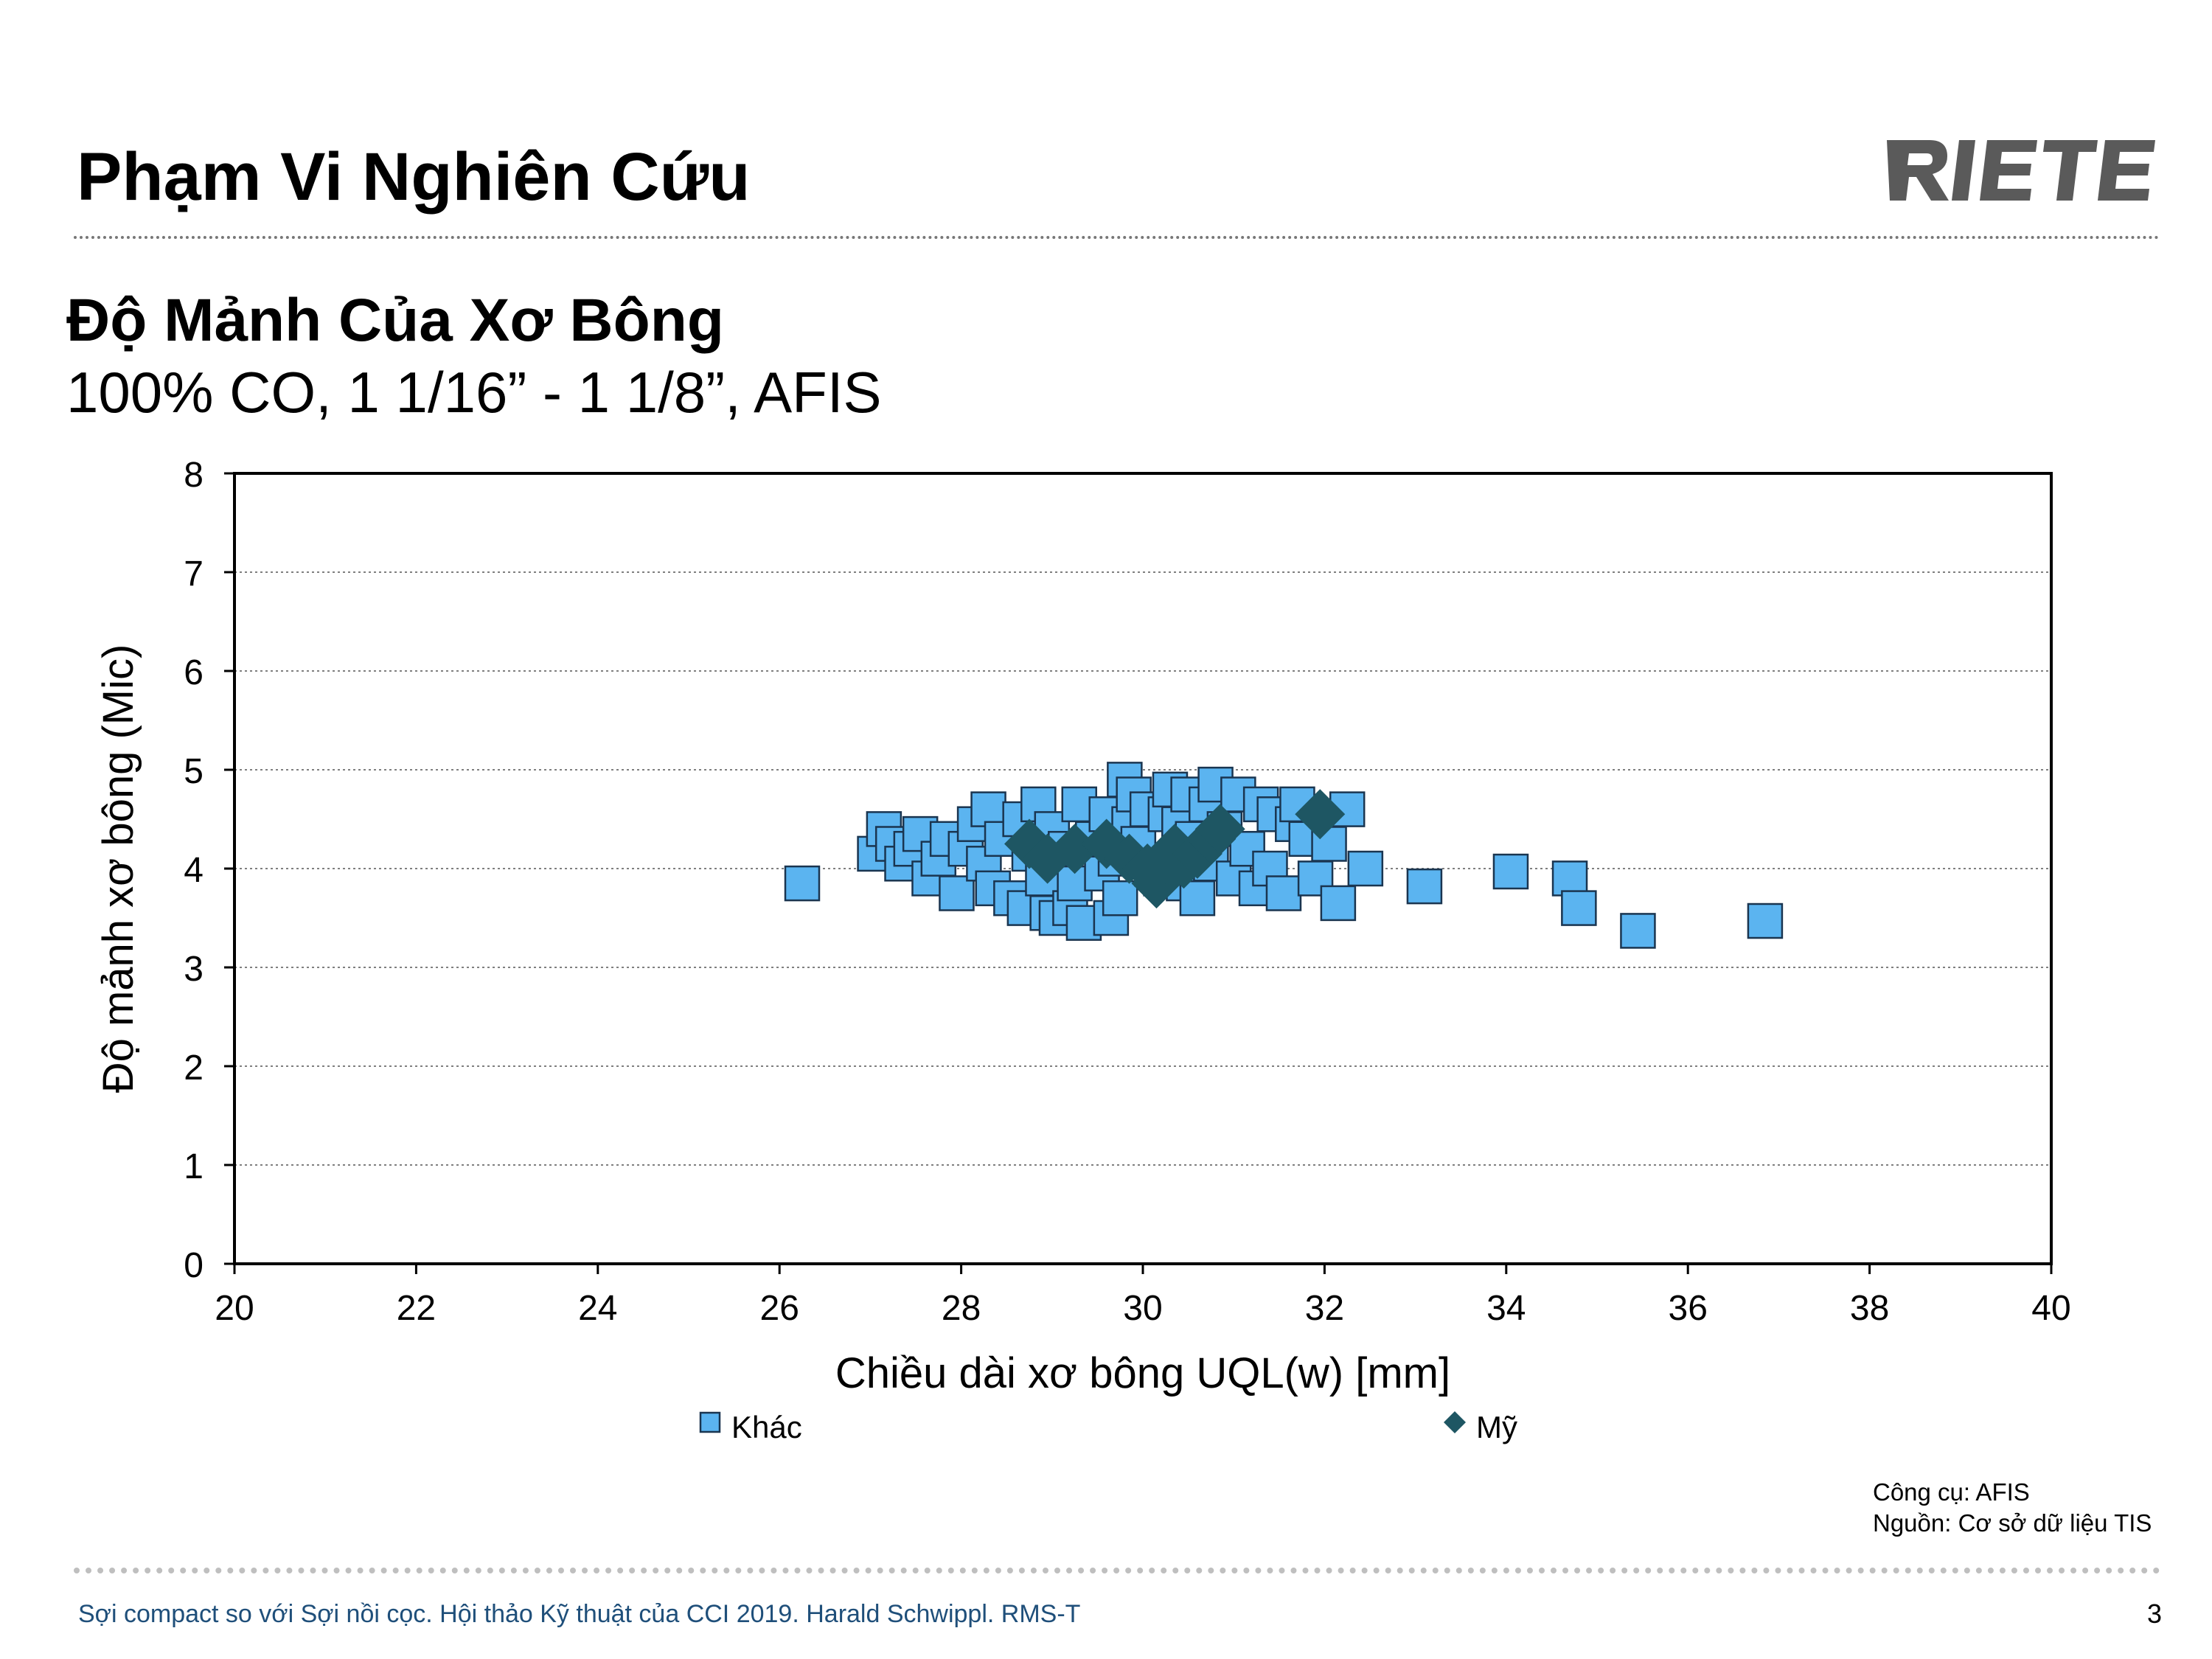 Image resolution: width=2212 pixels, height=1659 pixels. What do you see at coordinates (597, 1308) in the screenshot?
I see `x-tick-label: 24` at bounding box center [597, 1308].